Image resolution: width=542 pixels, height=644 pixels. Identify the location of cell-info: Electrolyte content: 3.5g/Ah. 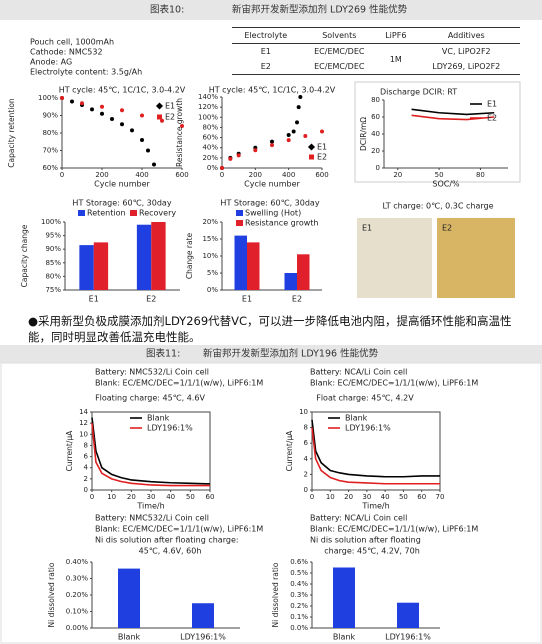
(86, 72).